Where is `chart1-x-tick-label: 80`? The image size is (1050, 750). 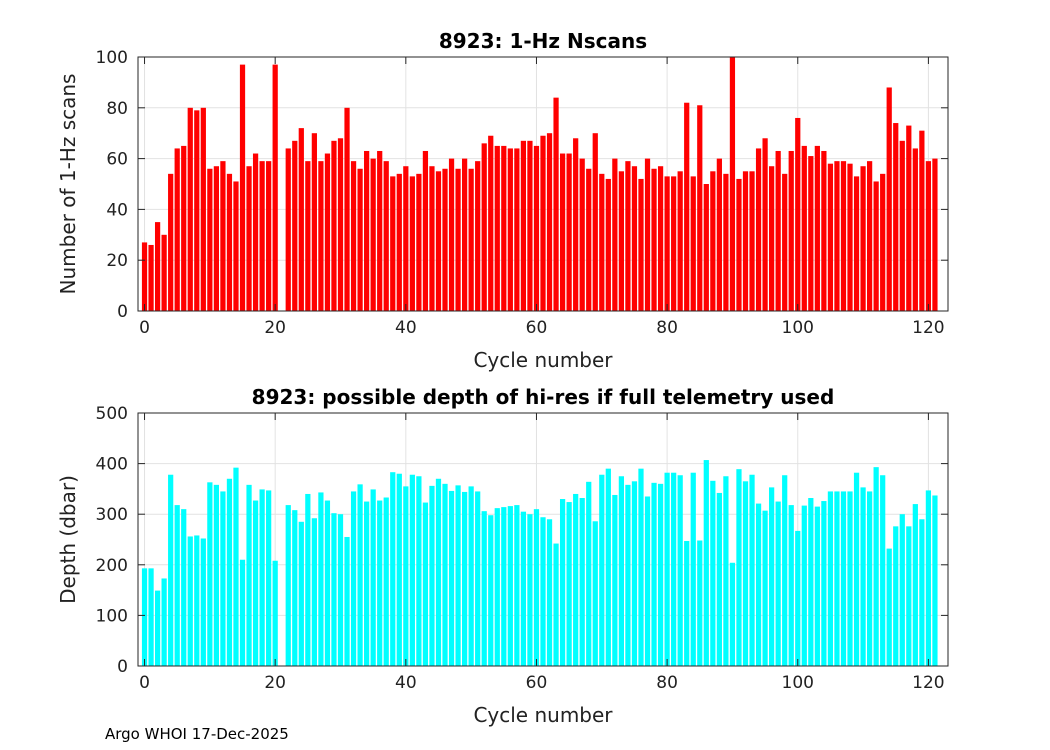 chart1-x-tick-label: 80 is located at coordinates (667, 328).